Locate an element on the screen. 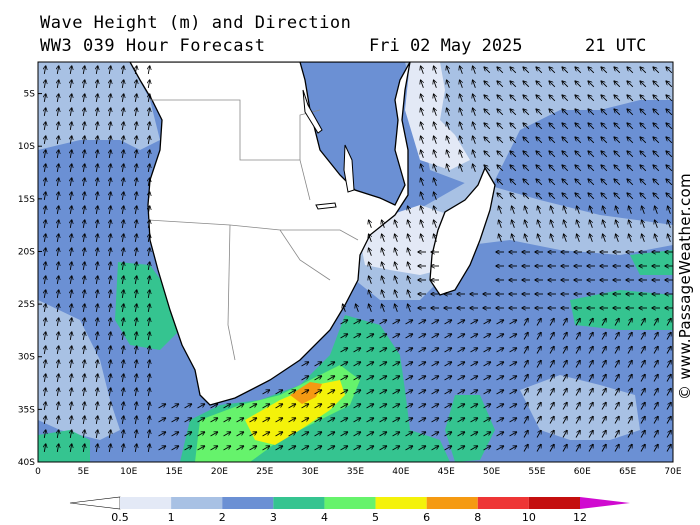  chart-title: Wave Height (m) and Direction is located at coordinates (196, 23).